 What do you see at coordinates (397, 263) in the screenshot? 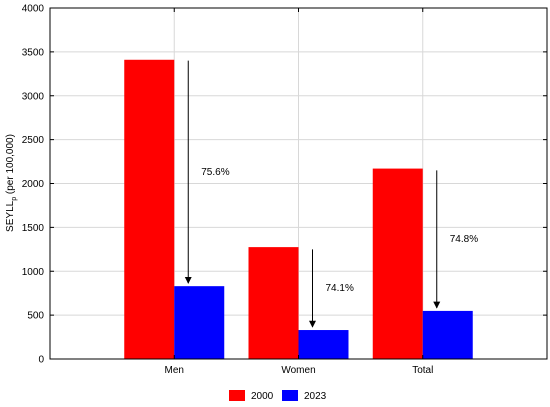
I see `bar-2000-total` at bounding box center [397, 263].